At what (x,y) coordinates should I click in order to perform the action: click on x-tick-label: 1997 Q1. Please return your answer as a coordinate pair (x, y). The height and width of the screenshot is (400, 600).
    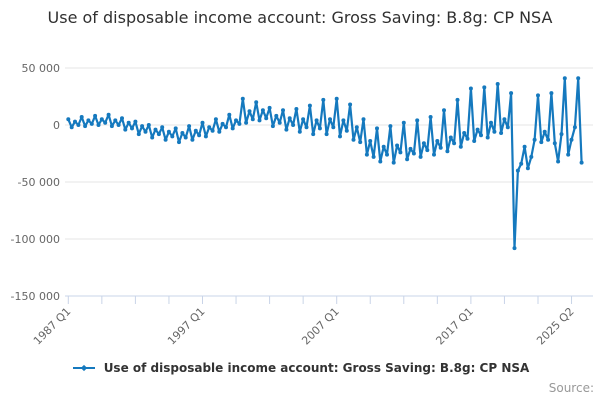
    Looking at the image, I should click on (186, 326).